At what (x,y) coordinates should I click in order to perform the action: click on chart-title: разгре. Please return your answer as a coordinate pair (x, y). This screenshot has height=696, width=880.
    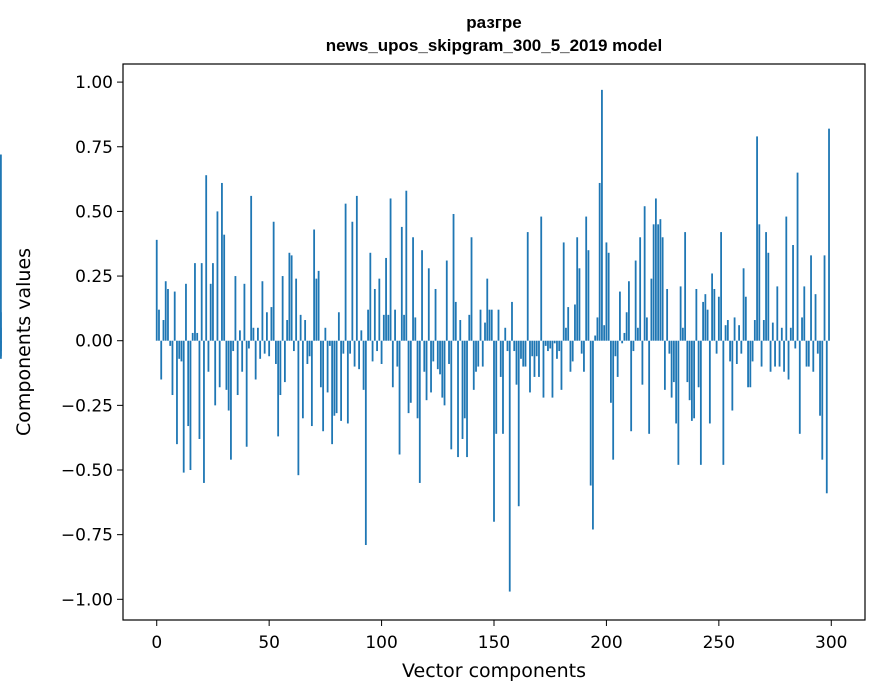
    Looking at the image, I should click on (493, 22).